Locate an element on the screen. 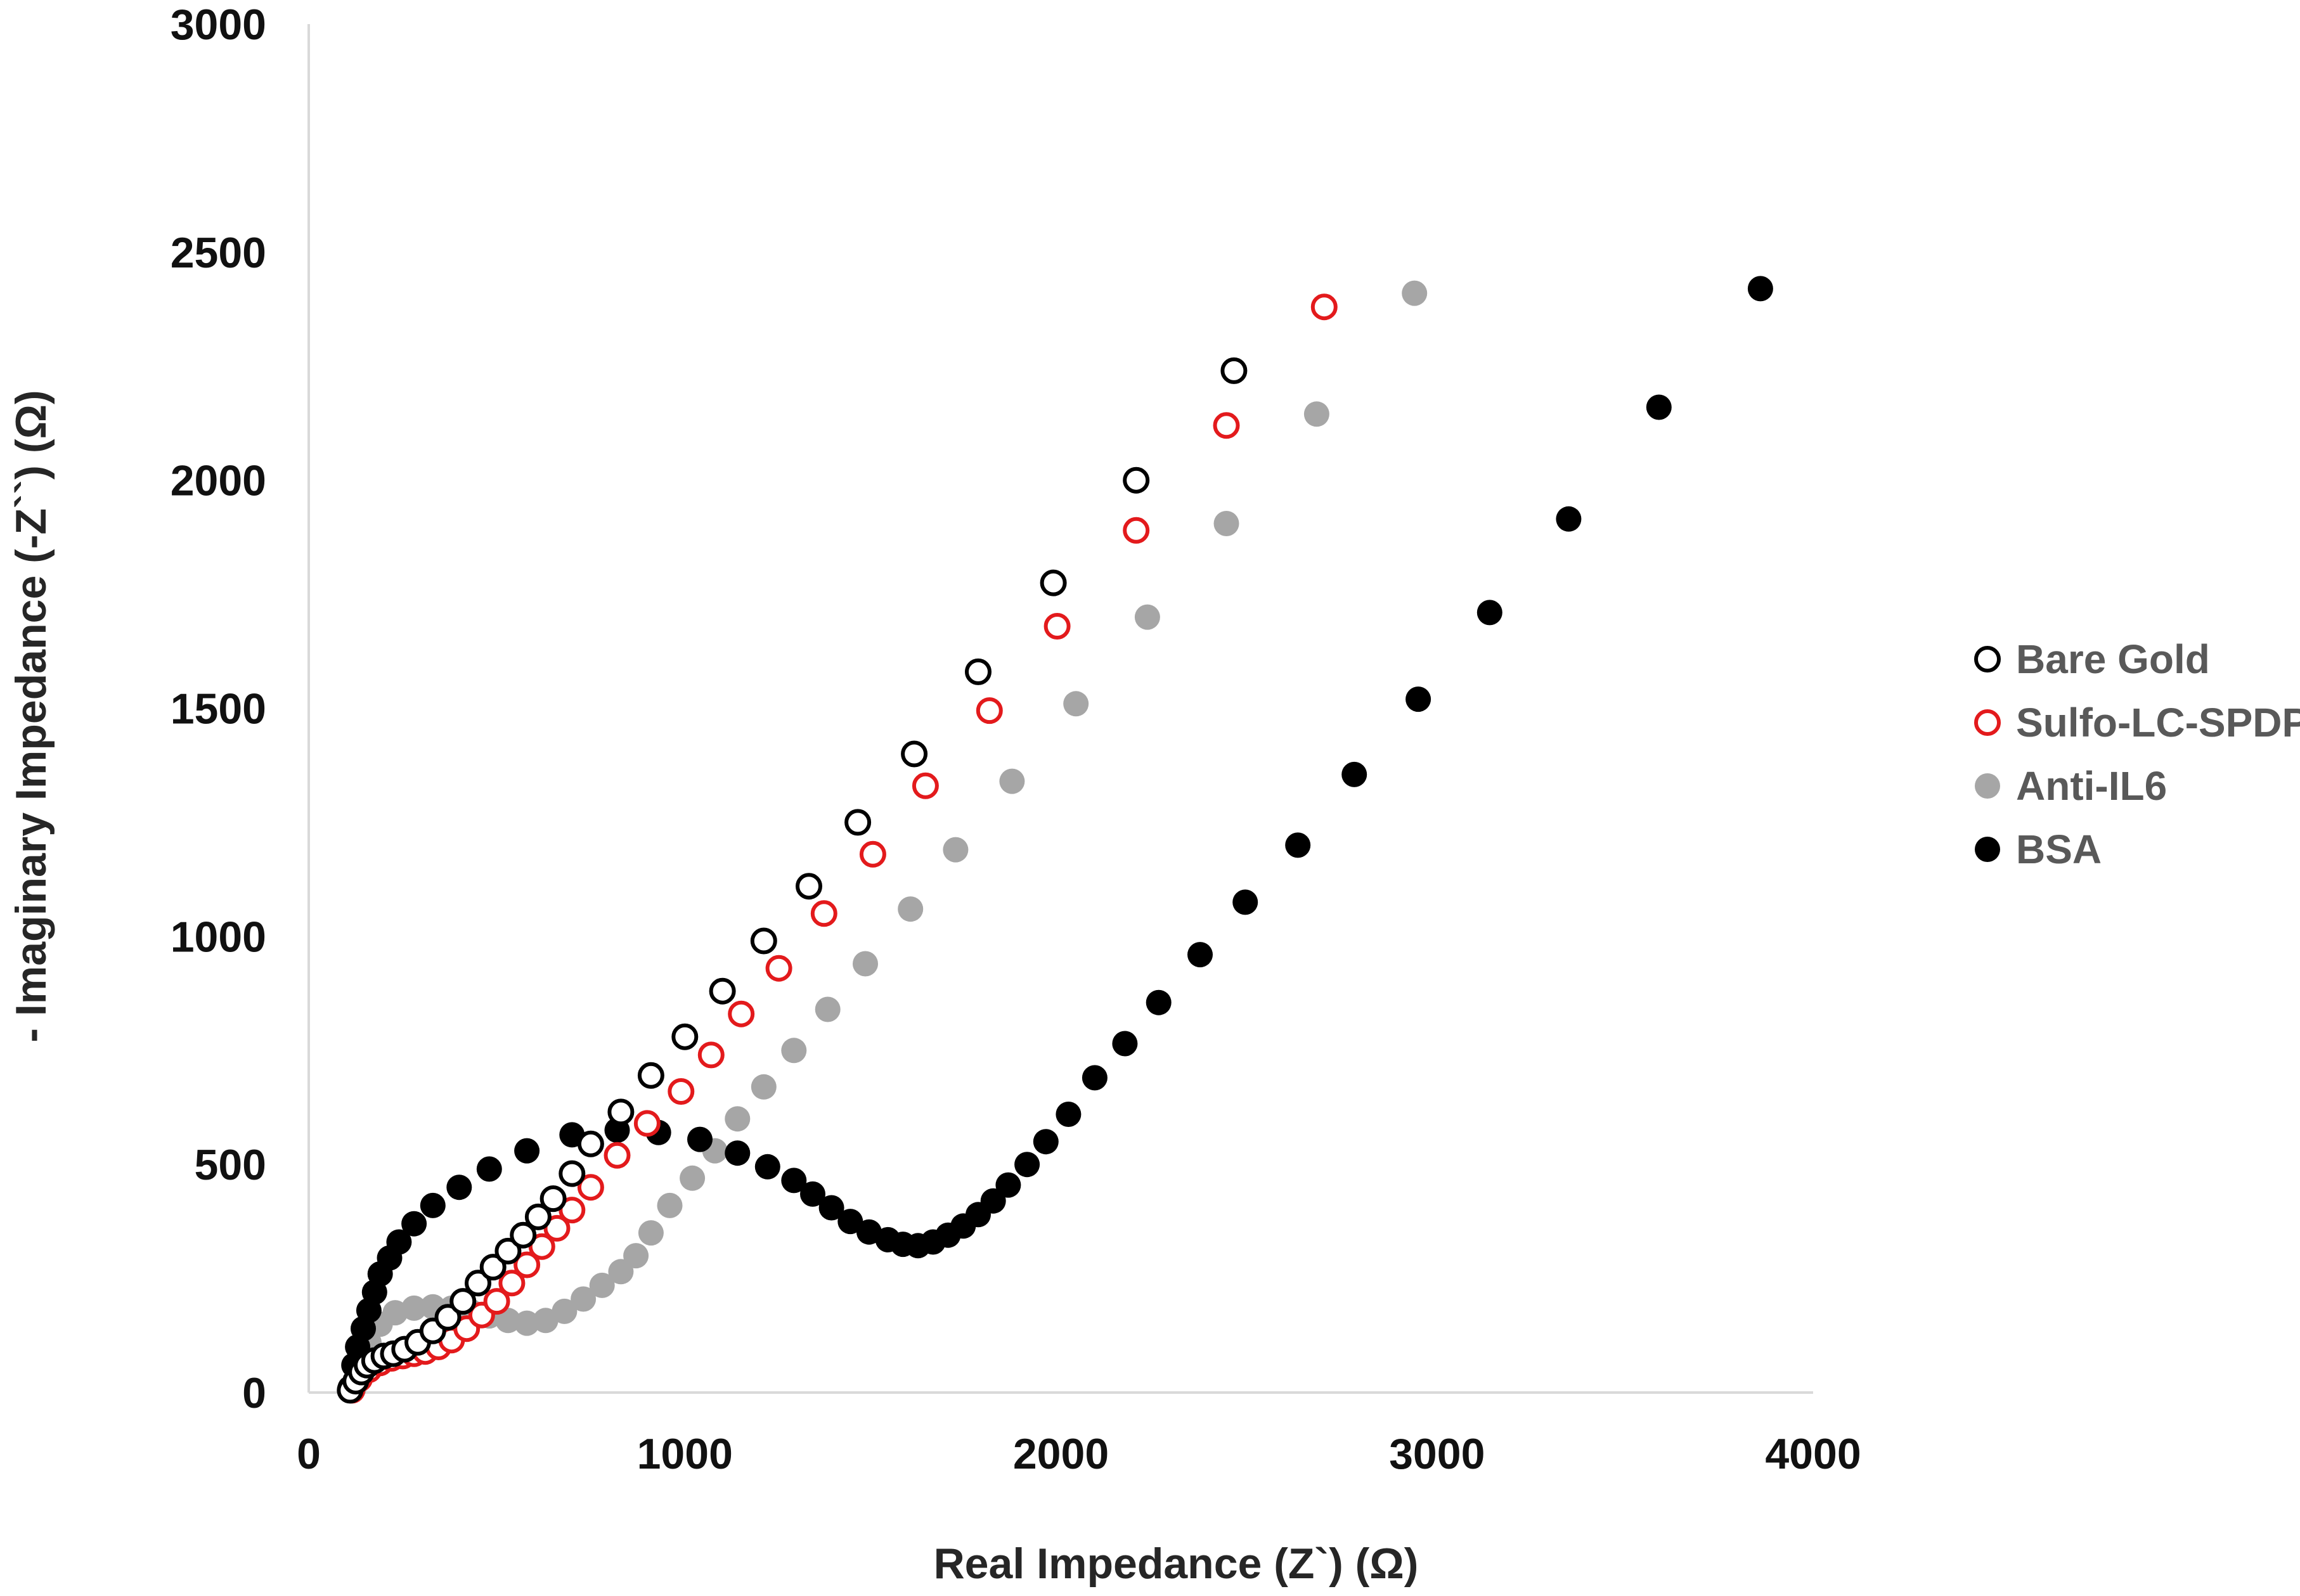 The image size is (2300, 1596). legend-item-bare-gold: Bare Gold is located at coordinates (2092, 659).